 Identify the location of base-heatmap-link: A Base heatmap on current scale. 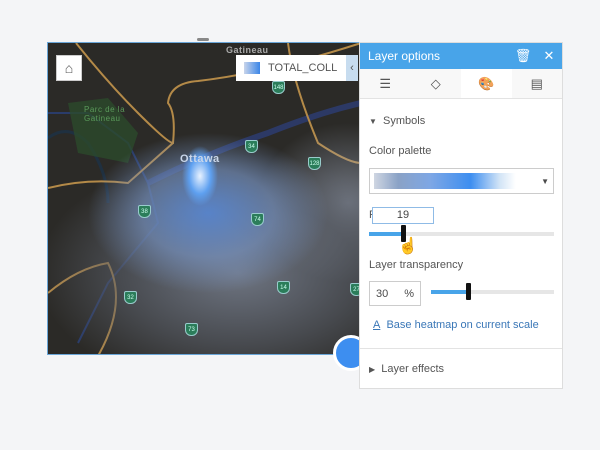
(456, 325).